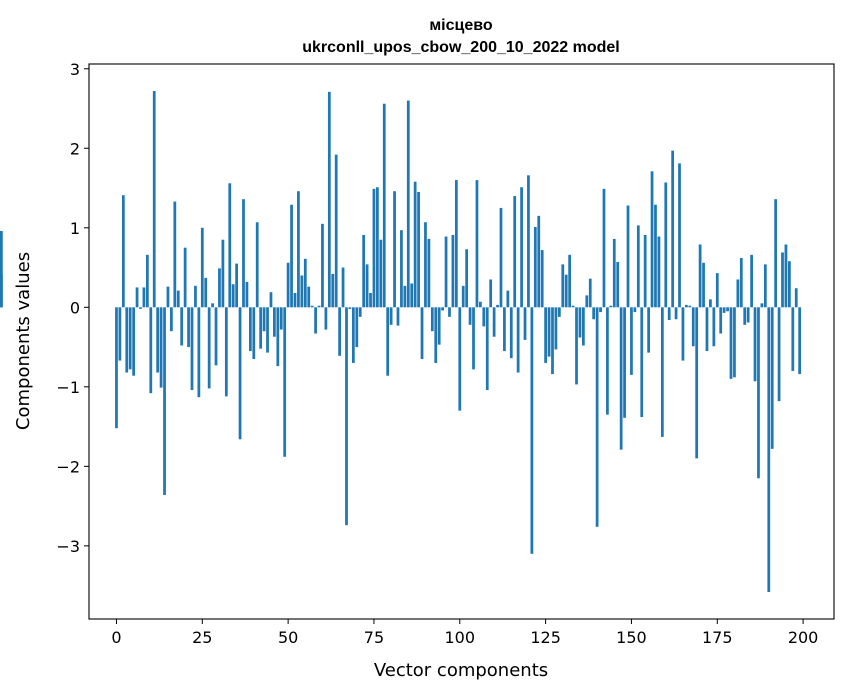 This screenshot has width=847, height=696. Describe the element at coordinates (374, 637) in the screenshot. I see `x-tick-label: 75` at that location.